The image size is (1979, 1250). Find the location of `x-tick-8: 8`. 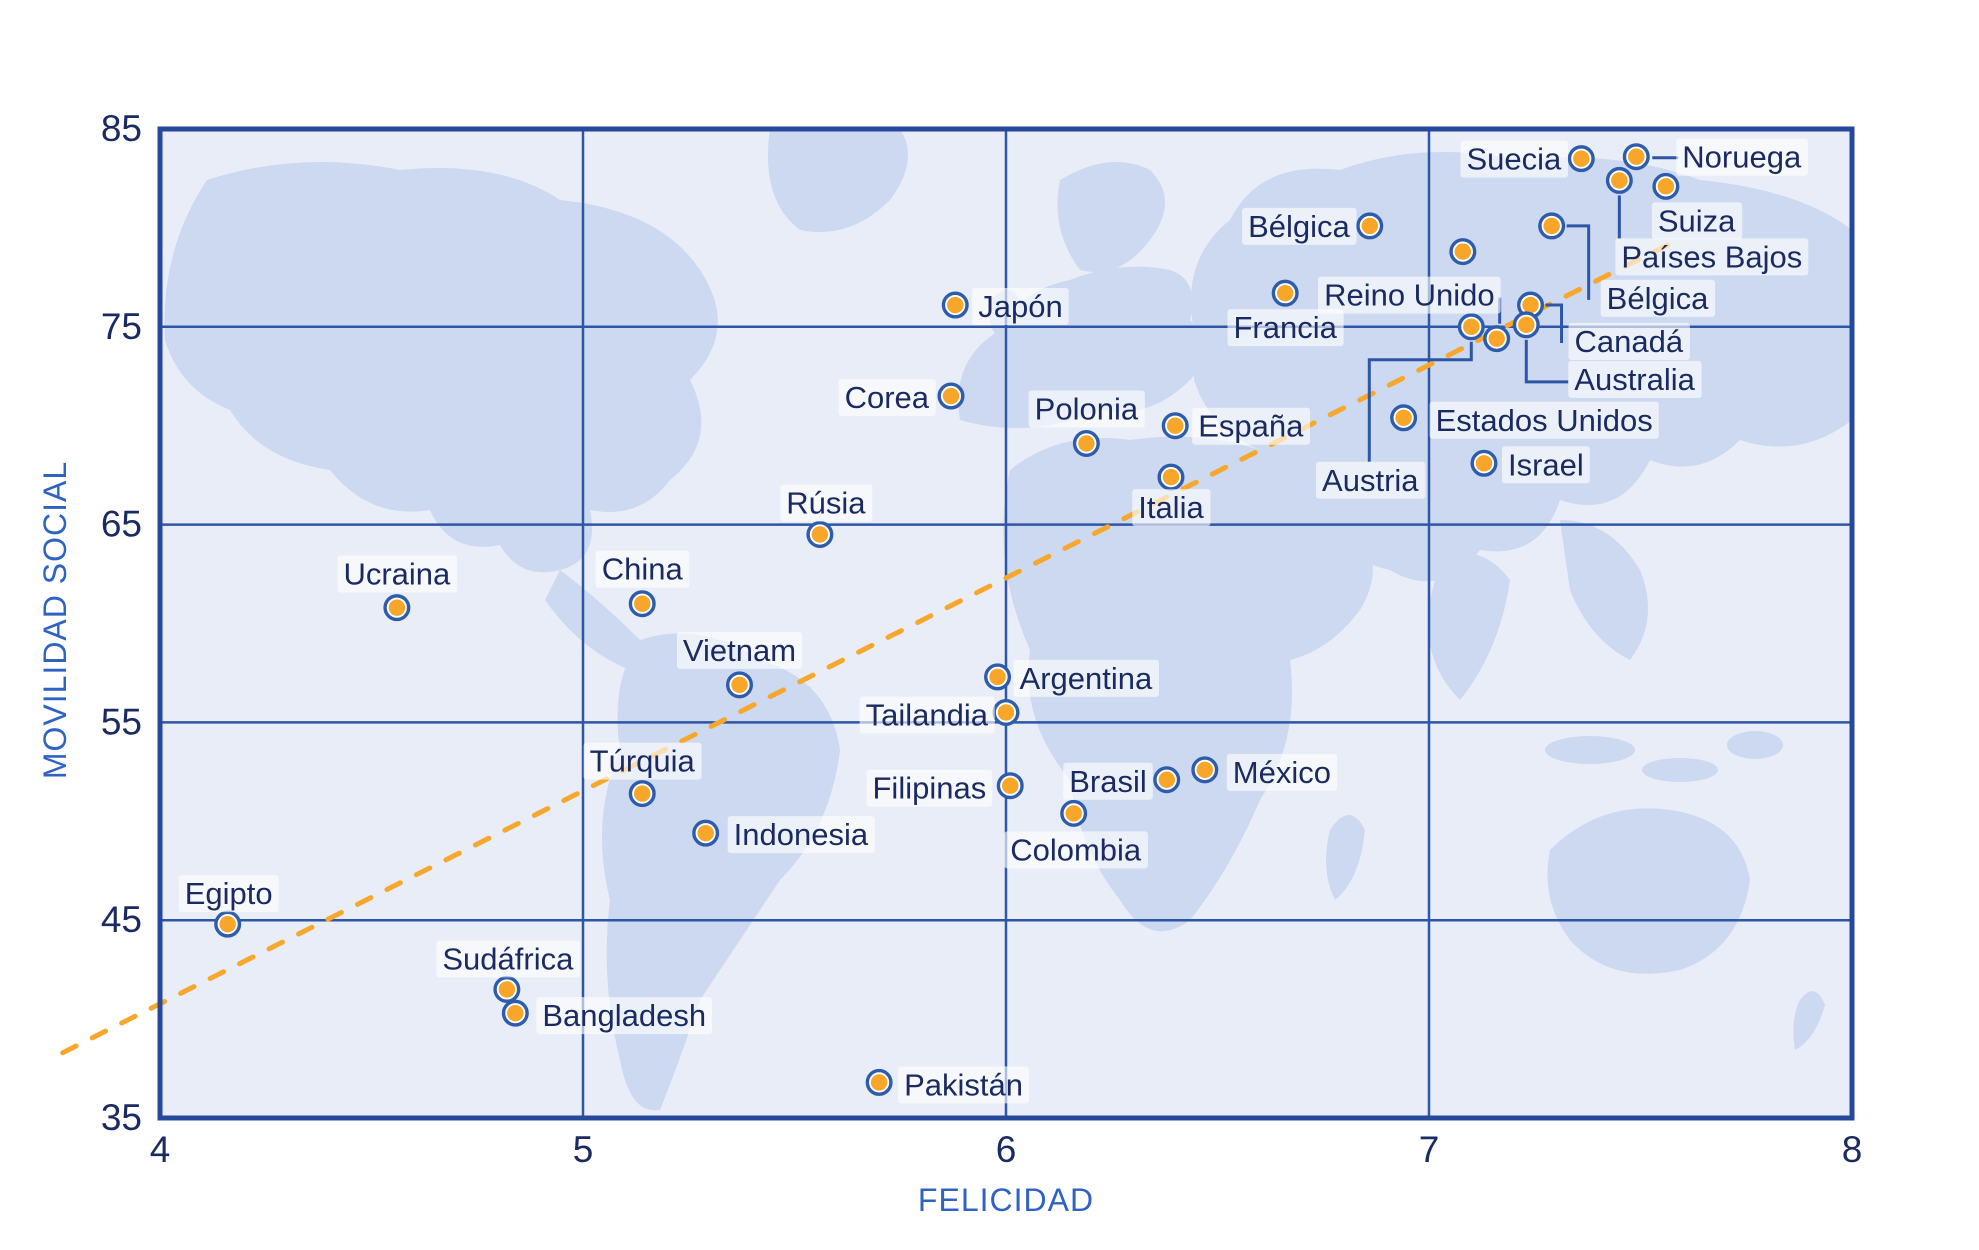

x-tick-8: 8 is located at coordinates (1852, 1149).